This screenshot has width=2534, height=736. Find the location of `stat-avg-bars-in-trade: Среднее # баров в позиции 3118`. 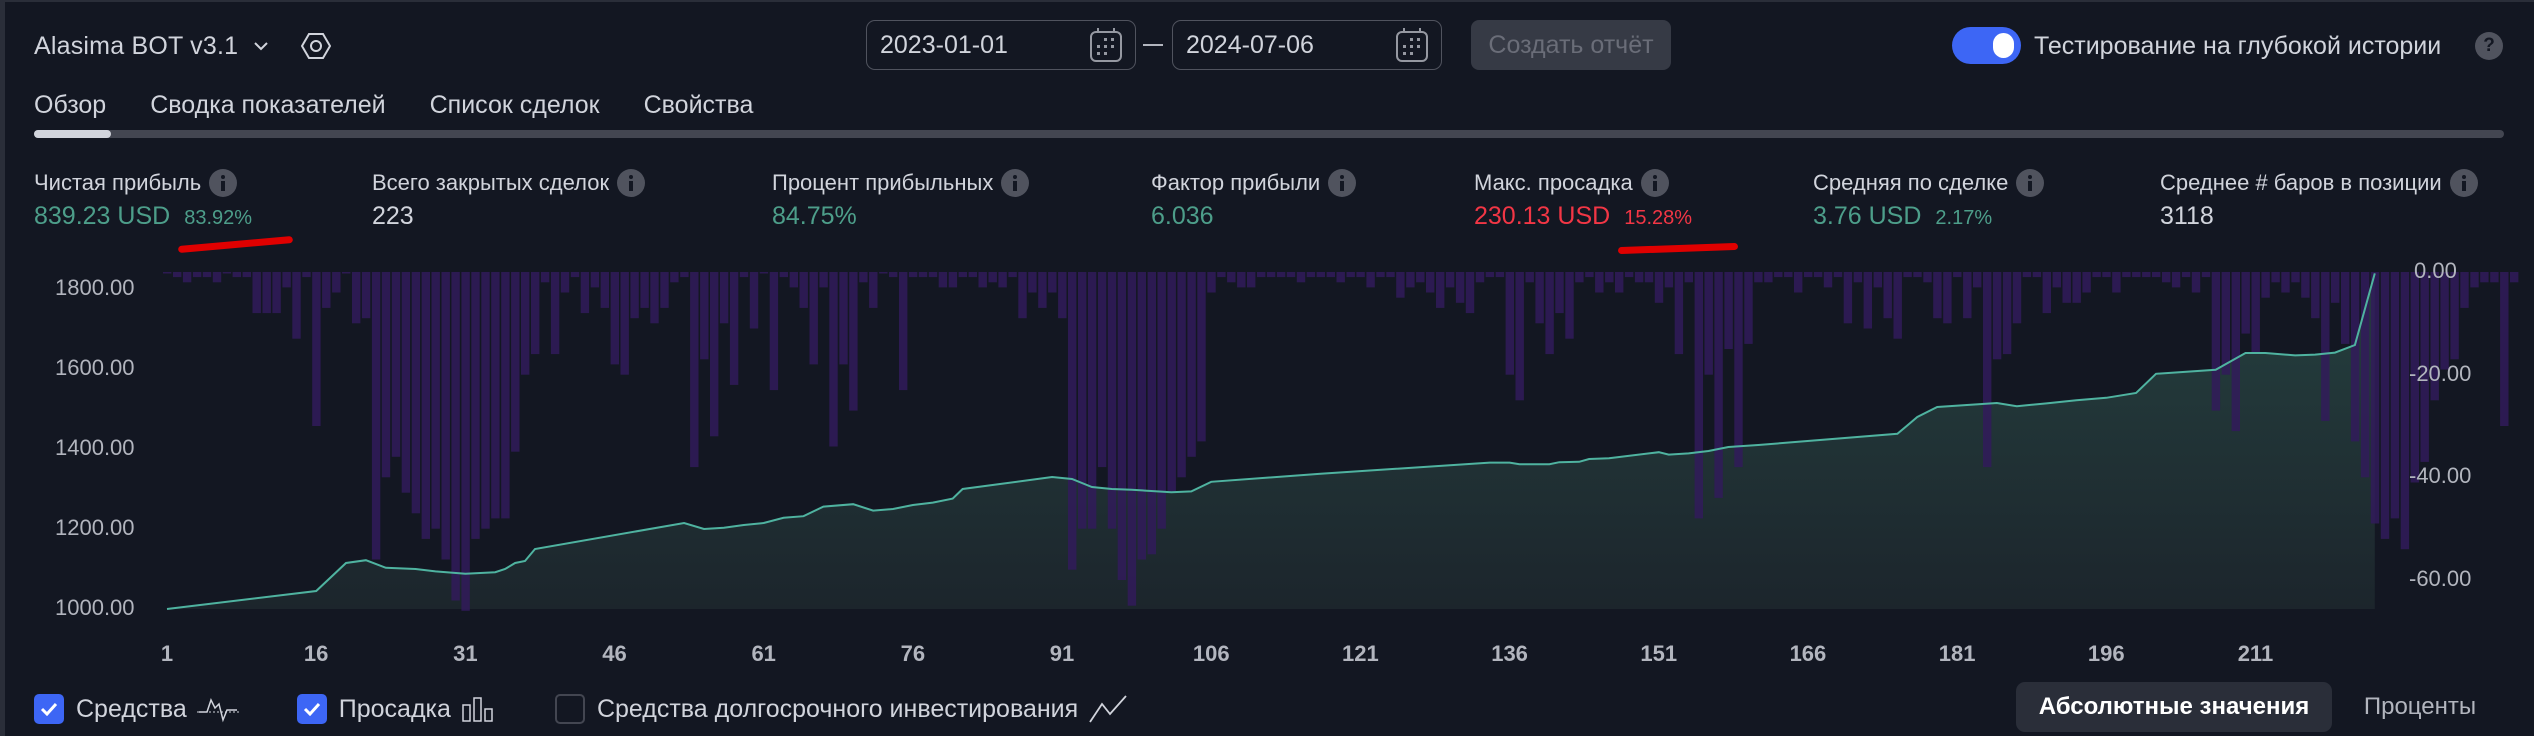

stat-avg-bars-in-trade: Среднее # баров в позиции 3118 is located at coordinates (2319, 201).